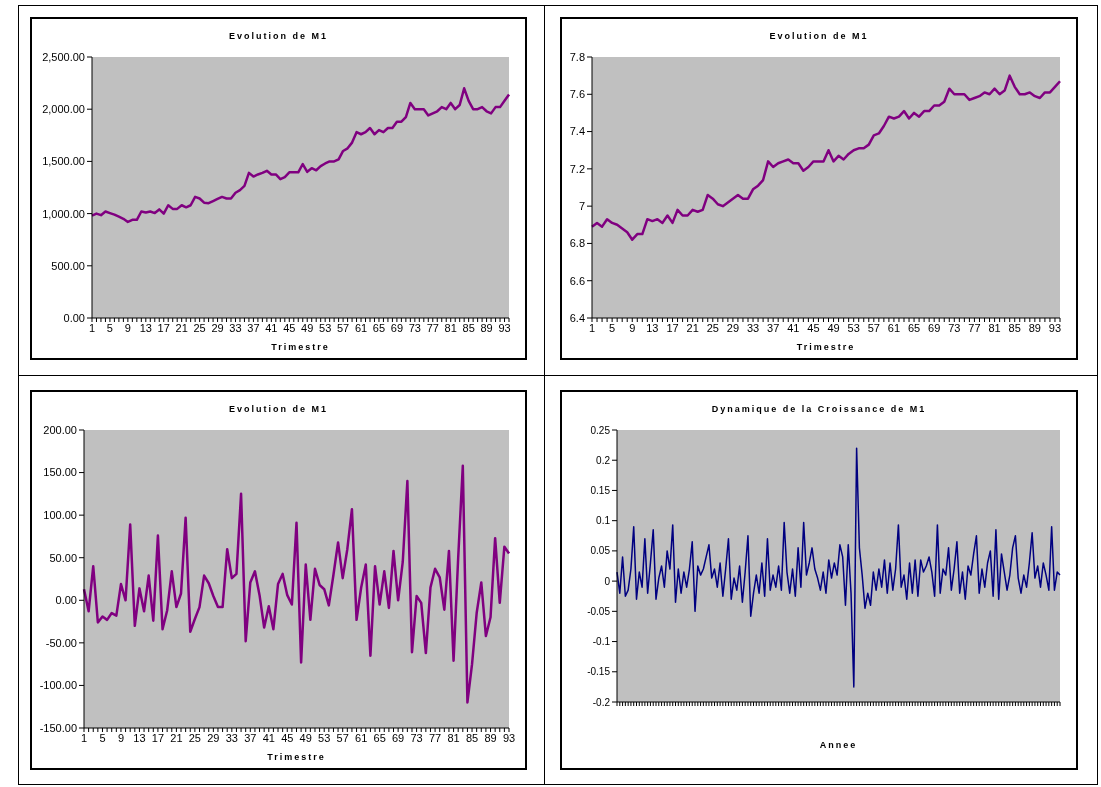  Describe the element at coordinates (296, 757) in the screenshot. I see `x-axis-title: Trimestre` at that location.